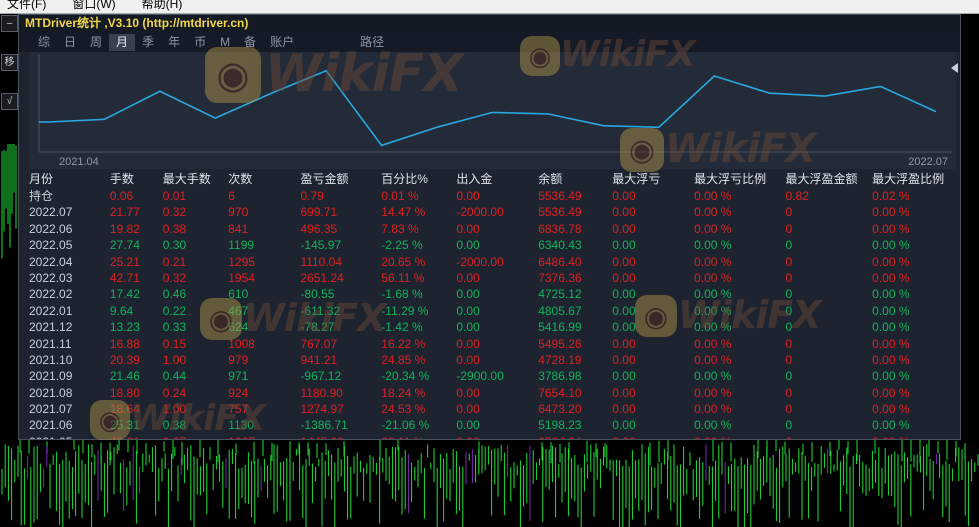 The width and height of the screenshot is (979, 527). What do you see at coordinates (560, 343) in the screenshot?
I see `table-cell-9-7: 5495.26` at bounding box center [560, 343].